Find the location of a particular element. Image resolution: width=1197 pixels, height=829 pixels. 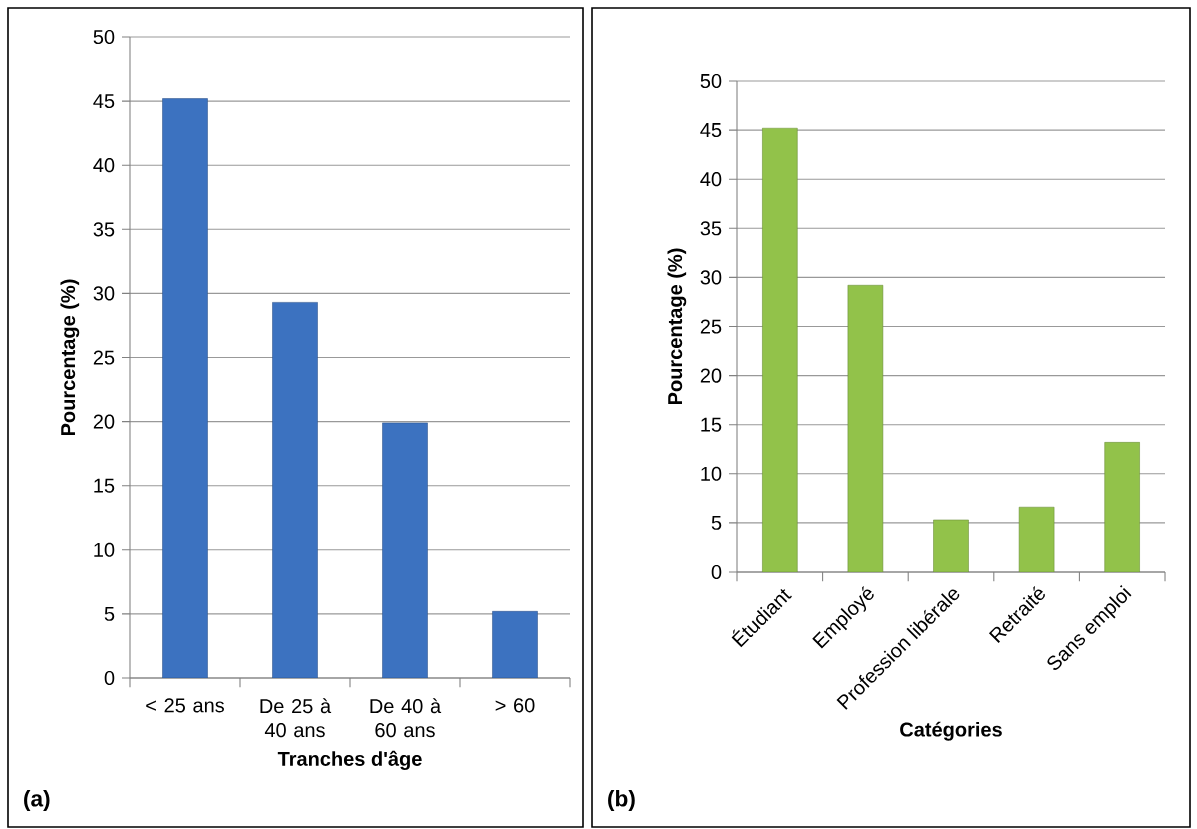

x-tick-label: > 60 is located at coordinates (515, 705).